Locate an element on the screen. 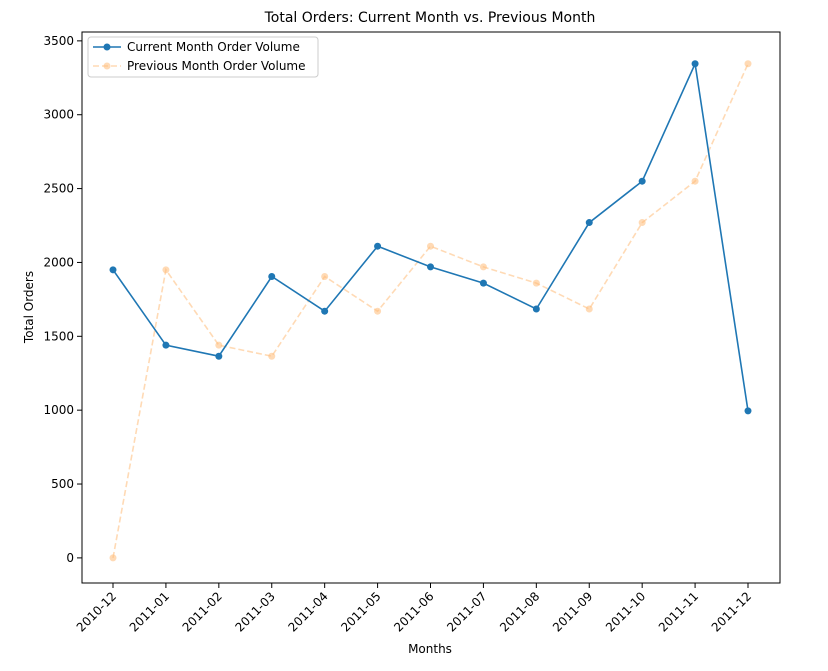  x-tick-label: 2011-07 is located at coordinates (466, 611).